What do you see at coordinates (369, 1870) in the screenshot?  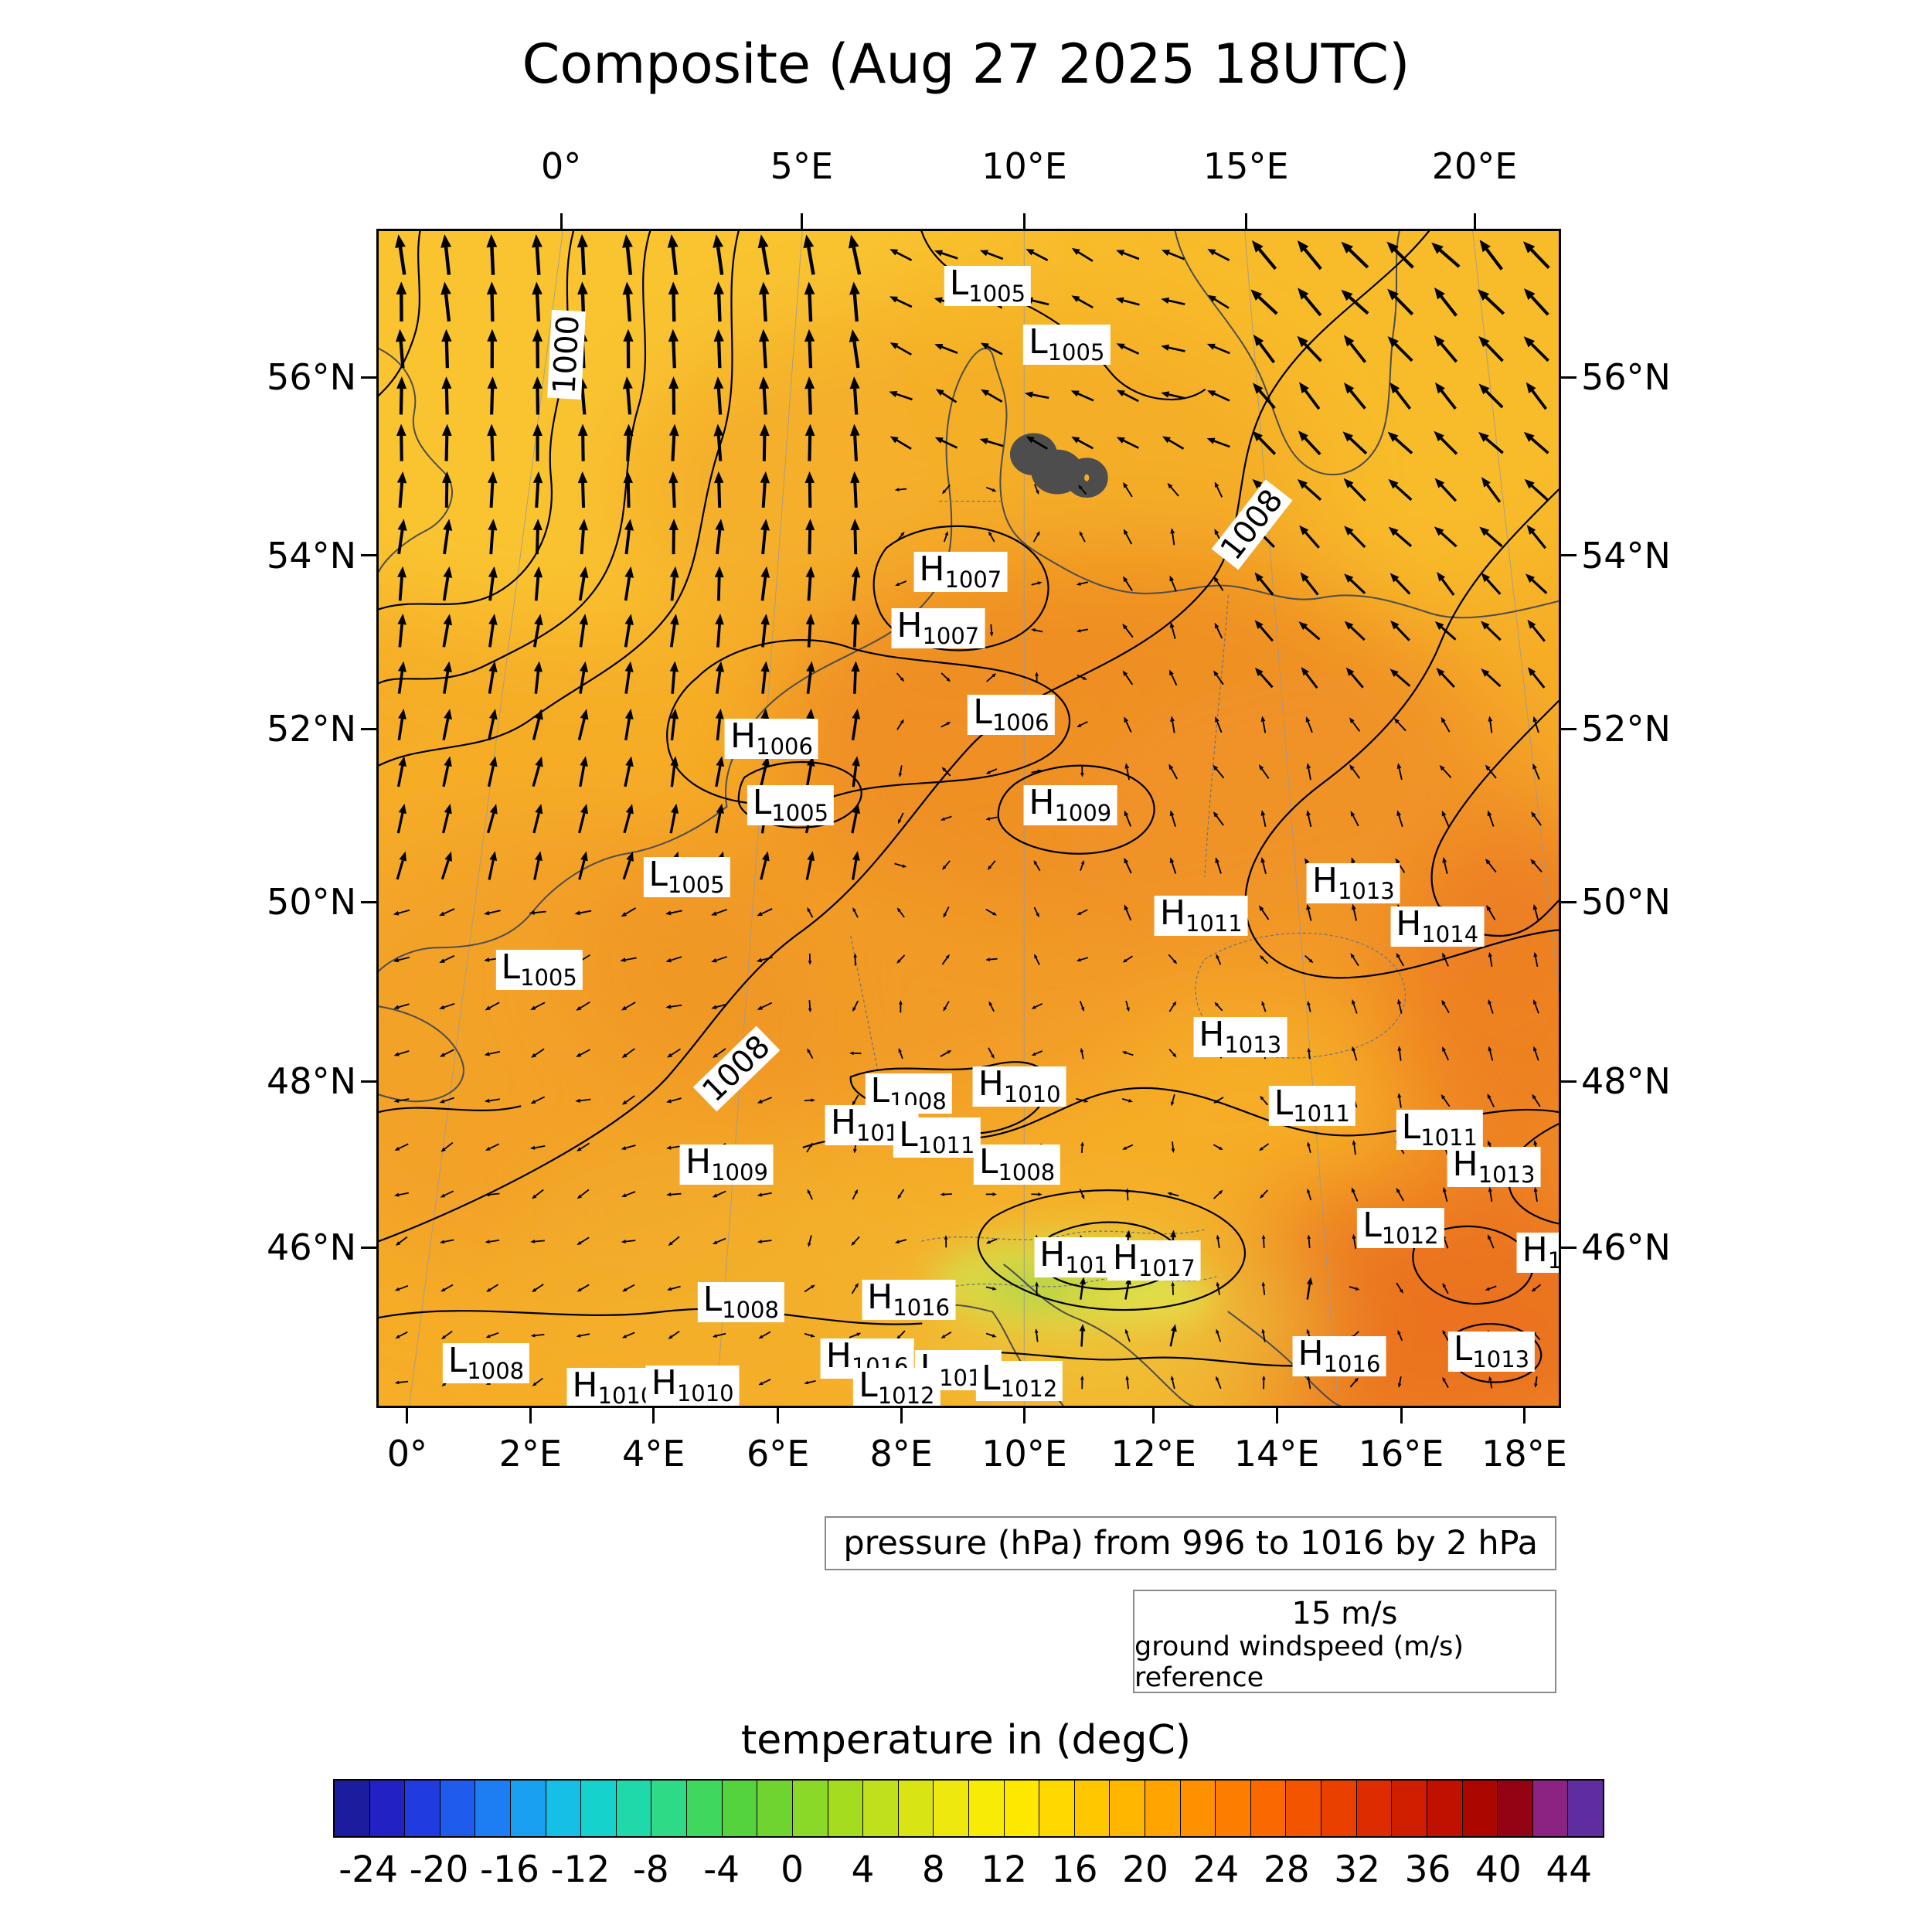 I see `colorbar-tick-value: -24` at bounding box center [369, 1870].